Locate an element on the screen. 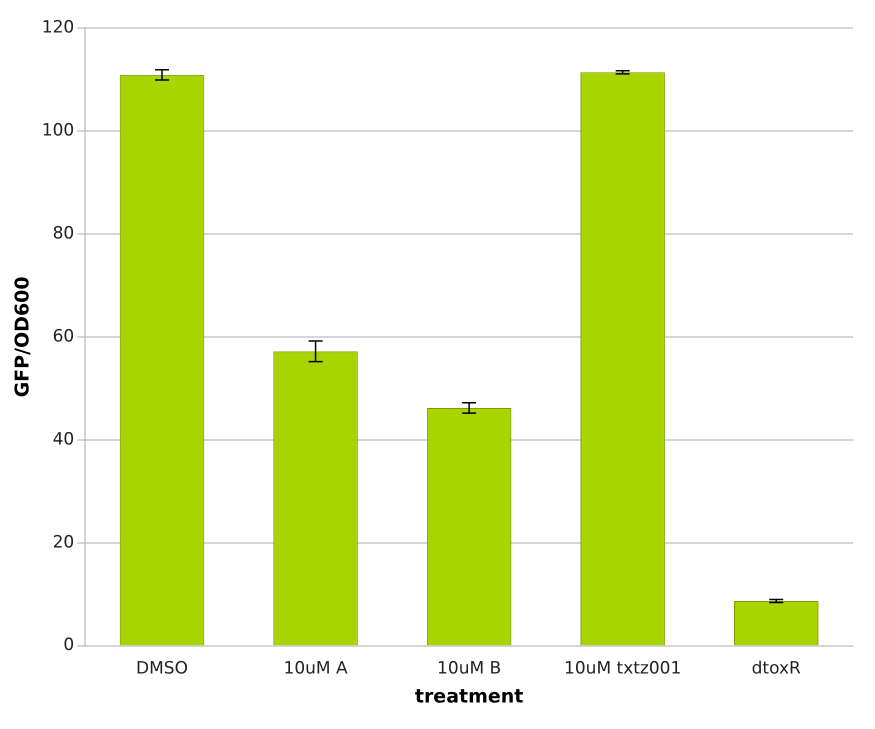 The image size is (875, 729). y-tick-label: 0 is located at coordinates (68, 645).